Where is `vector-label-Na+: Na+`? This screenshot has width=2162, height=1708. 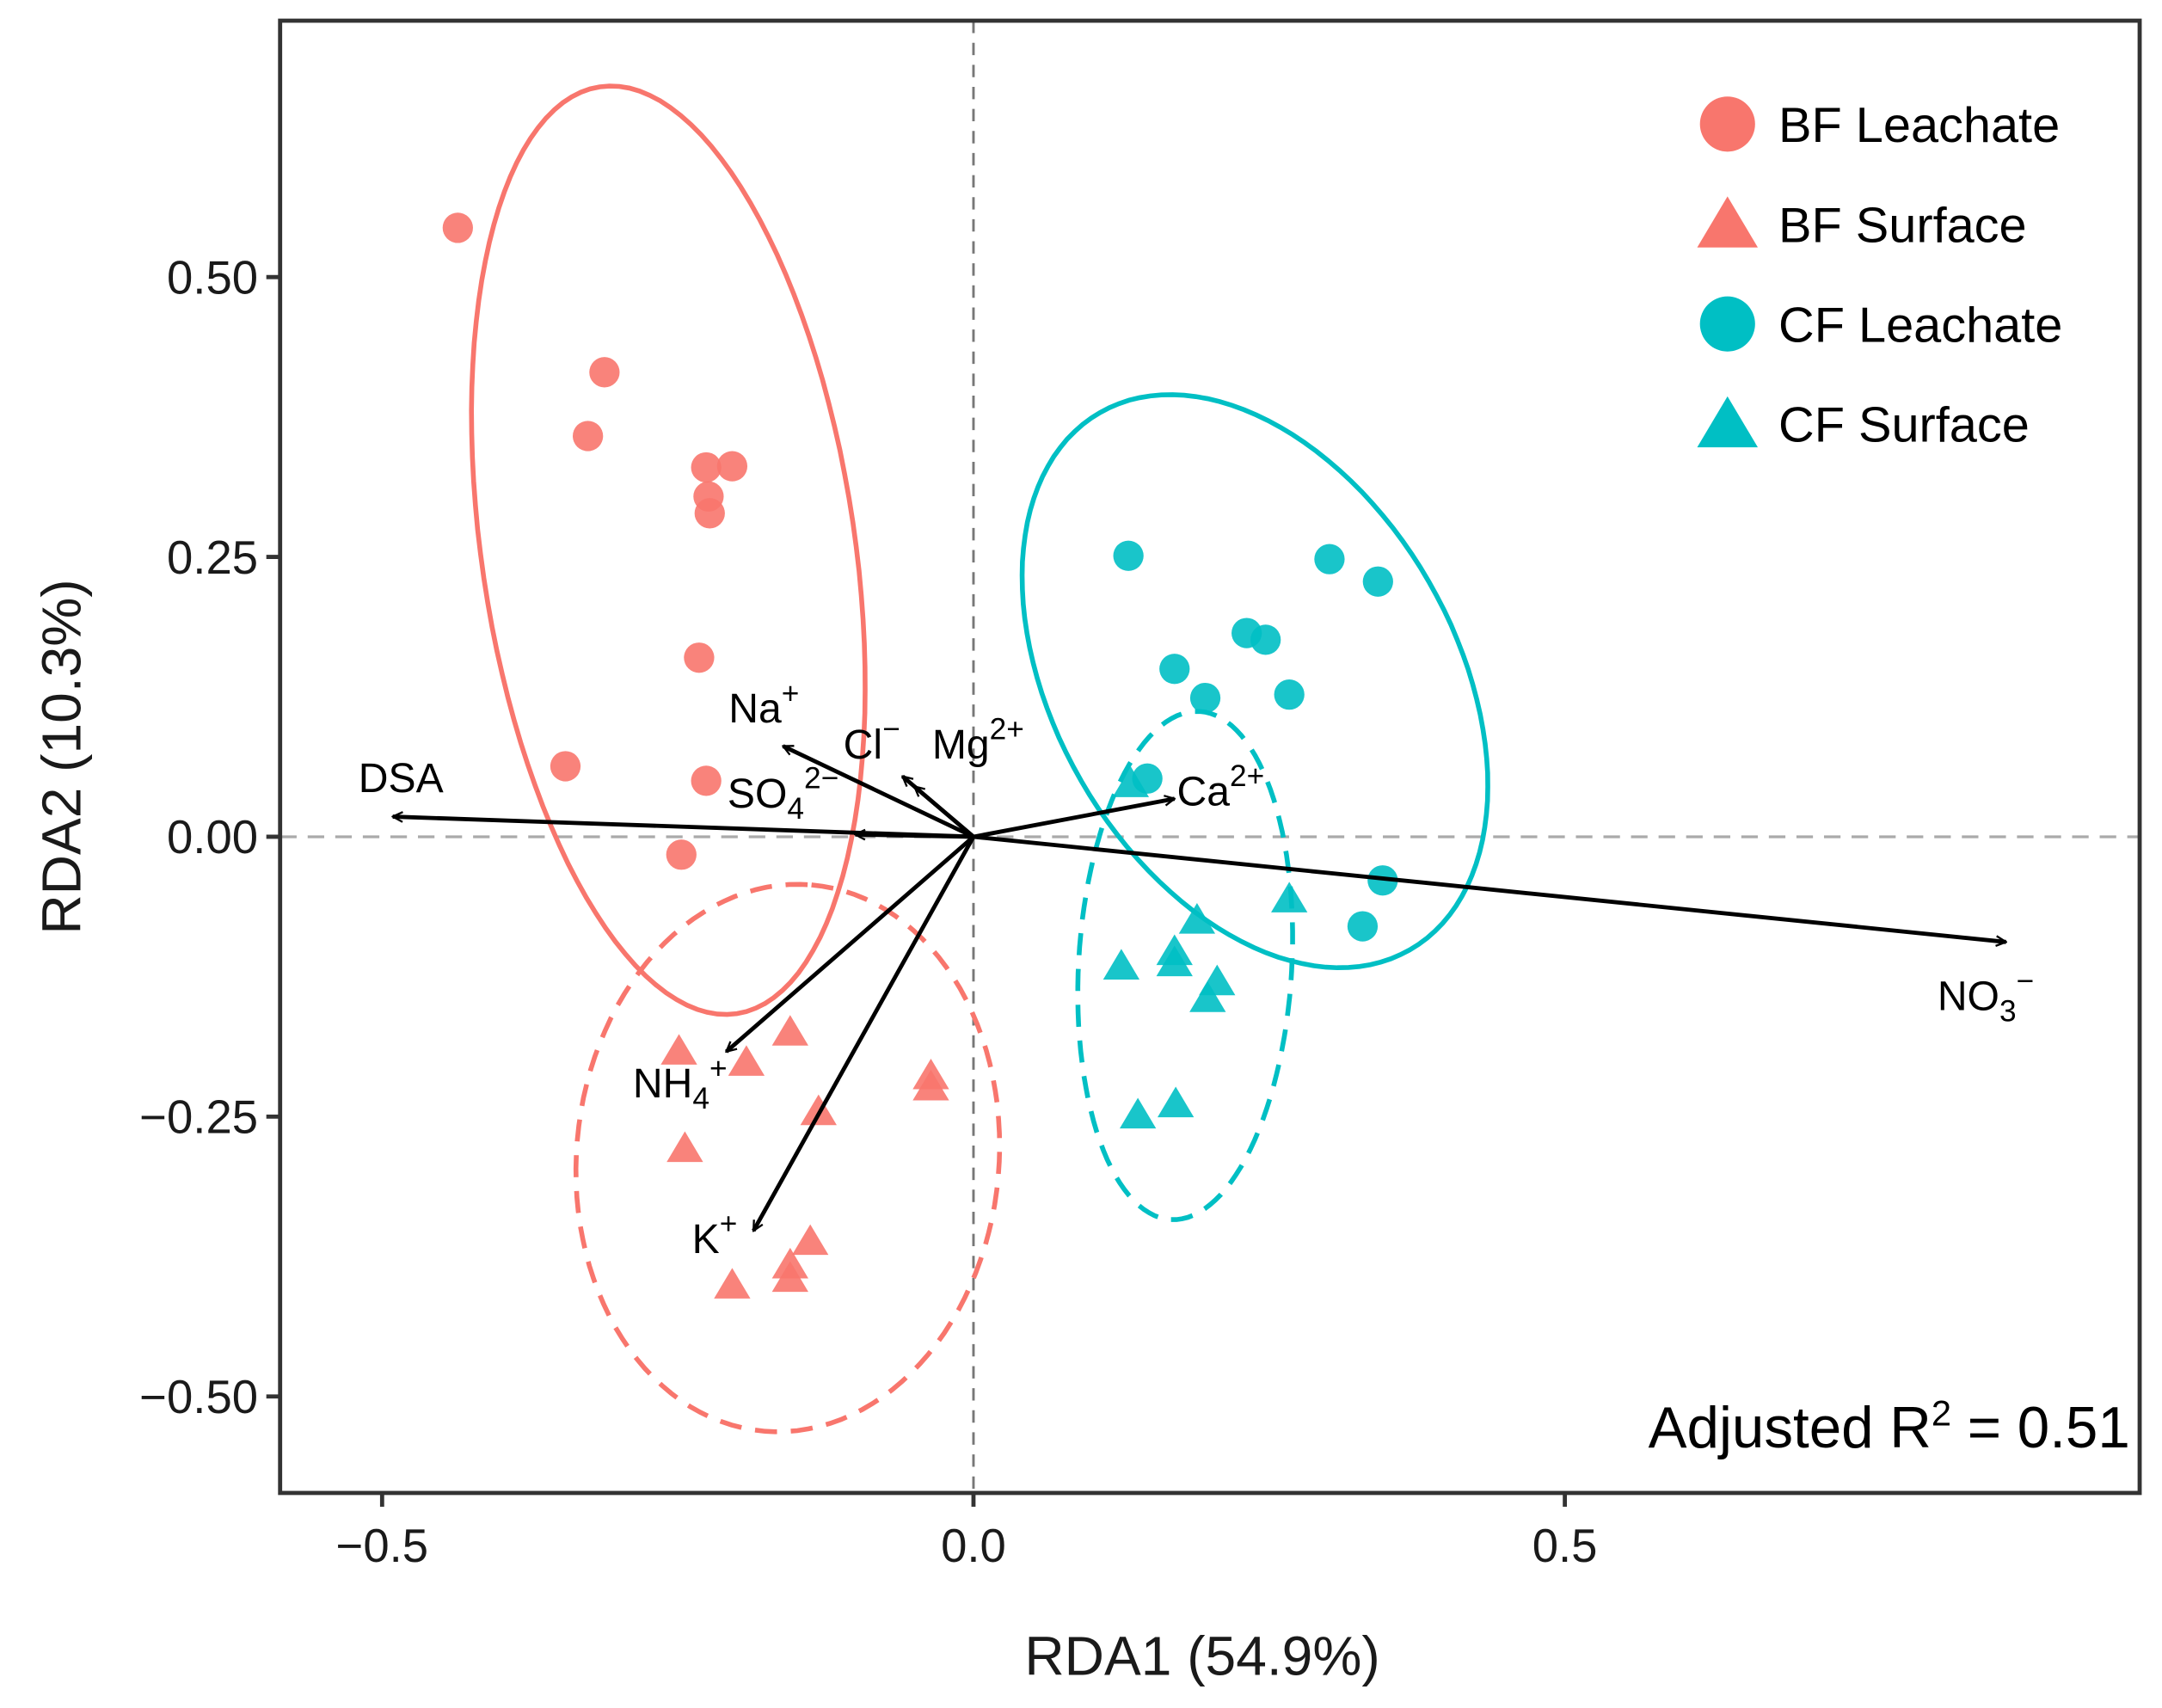
vector-label-Na+: Na+ is located at coordinates (763, 705).